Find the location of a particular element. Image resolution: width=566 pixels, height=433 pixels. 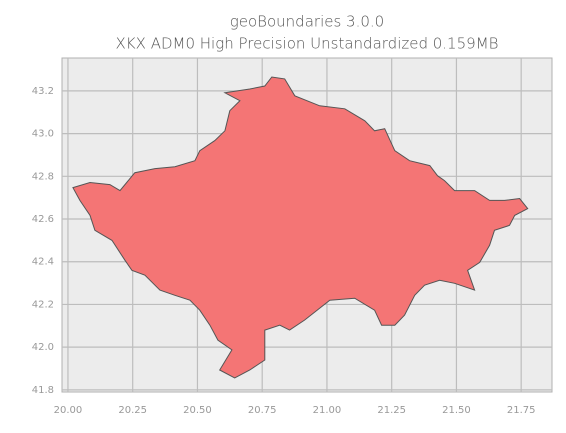

y-tick-label: 42.2 is located at coordinates (43, 304).